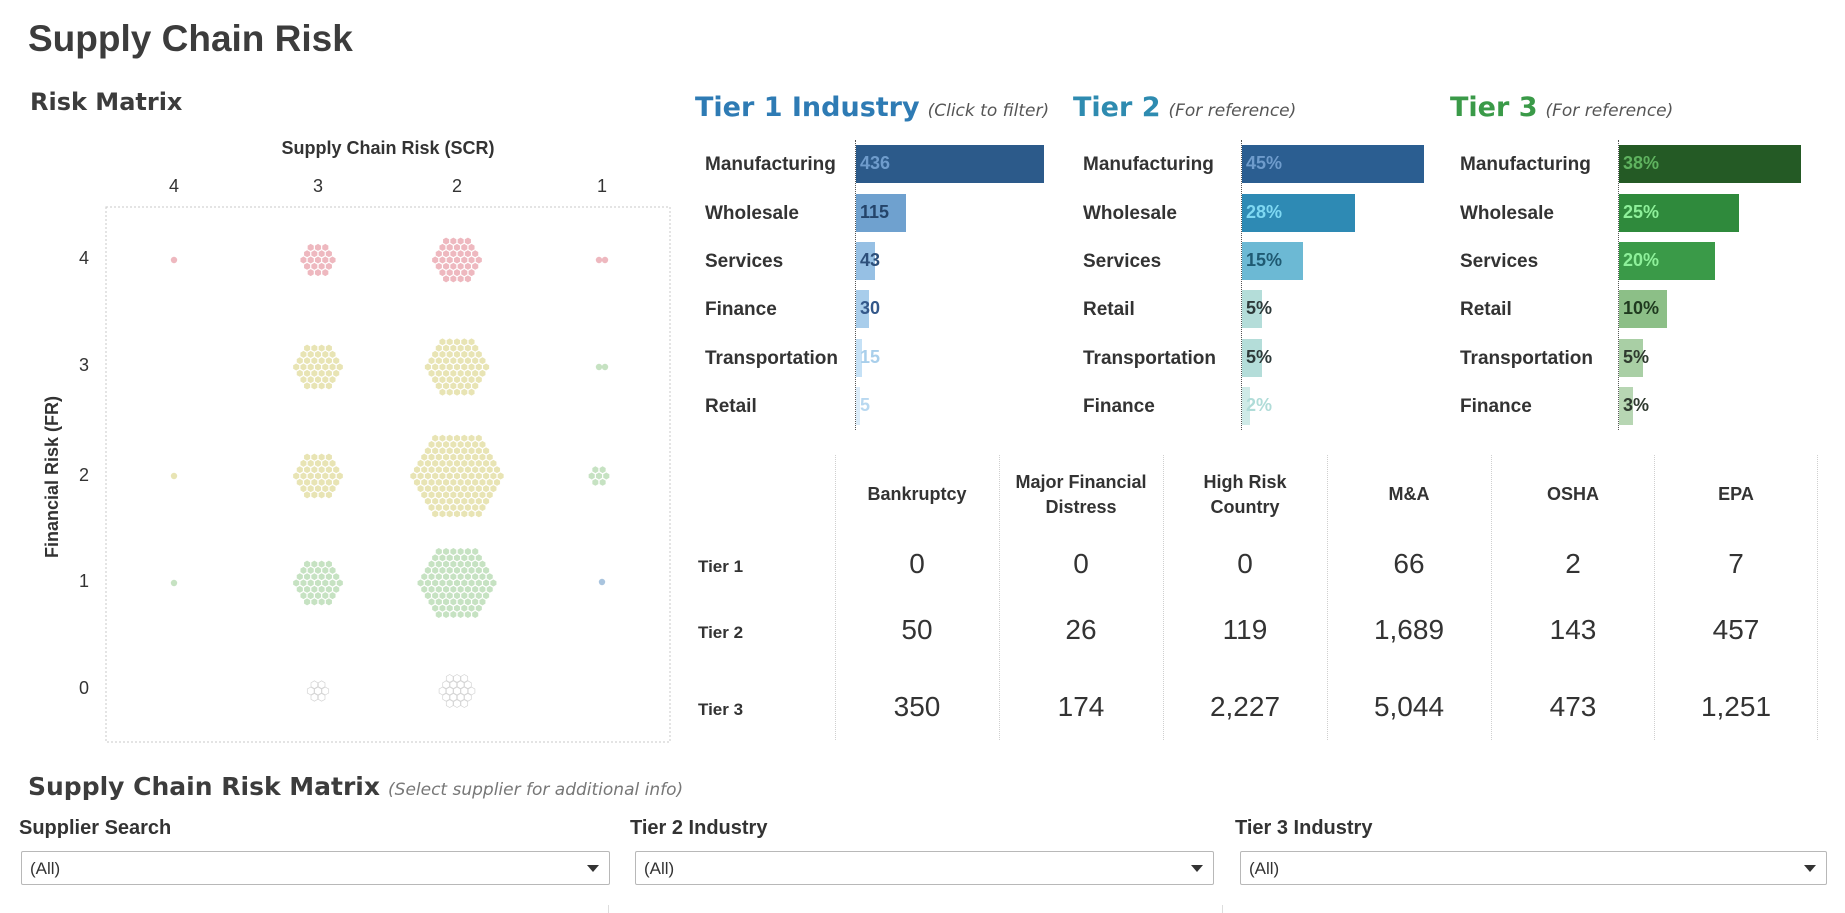 Image resolution: width=1845 pixels, height=913 pixels. Describe the element at coordinates (1572, 494) in the screenshot. I see `table-column-header: OSHA` at that location.